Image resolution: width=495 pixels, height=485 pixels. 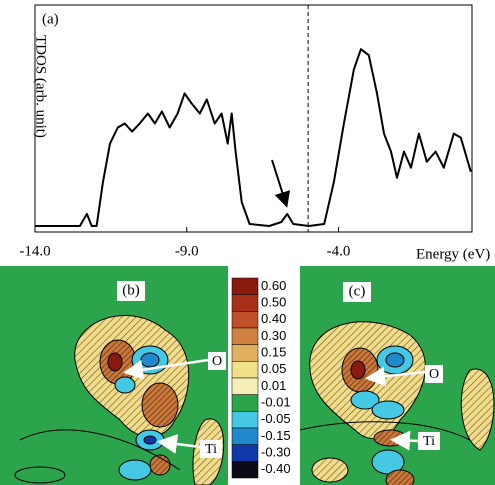 I want to click on x-tick-label: -9.0, so click(x=187, y=251).